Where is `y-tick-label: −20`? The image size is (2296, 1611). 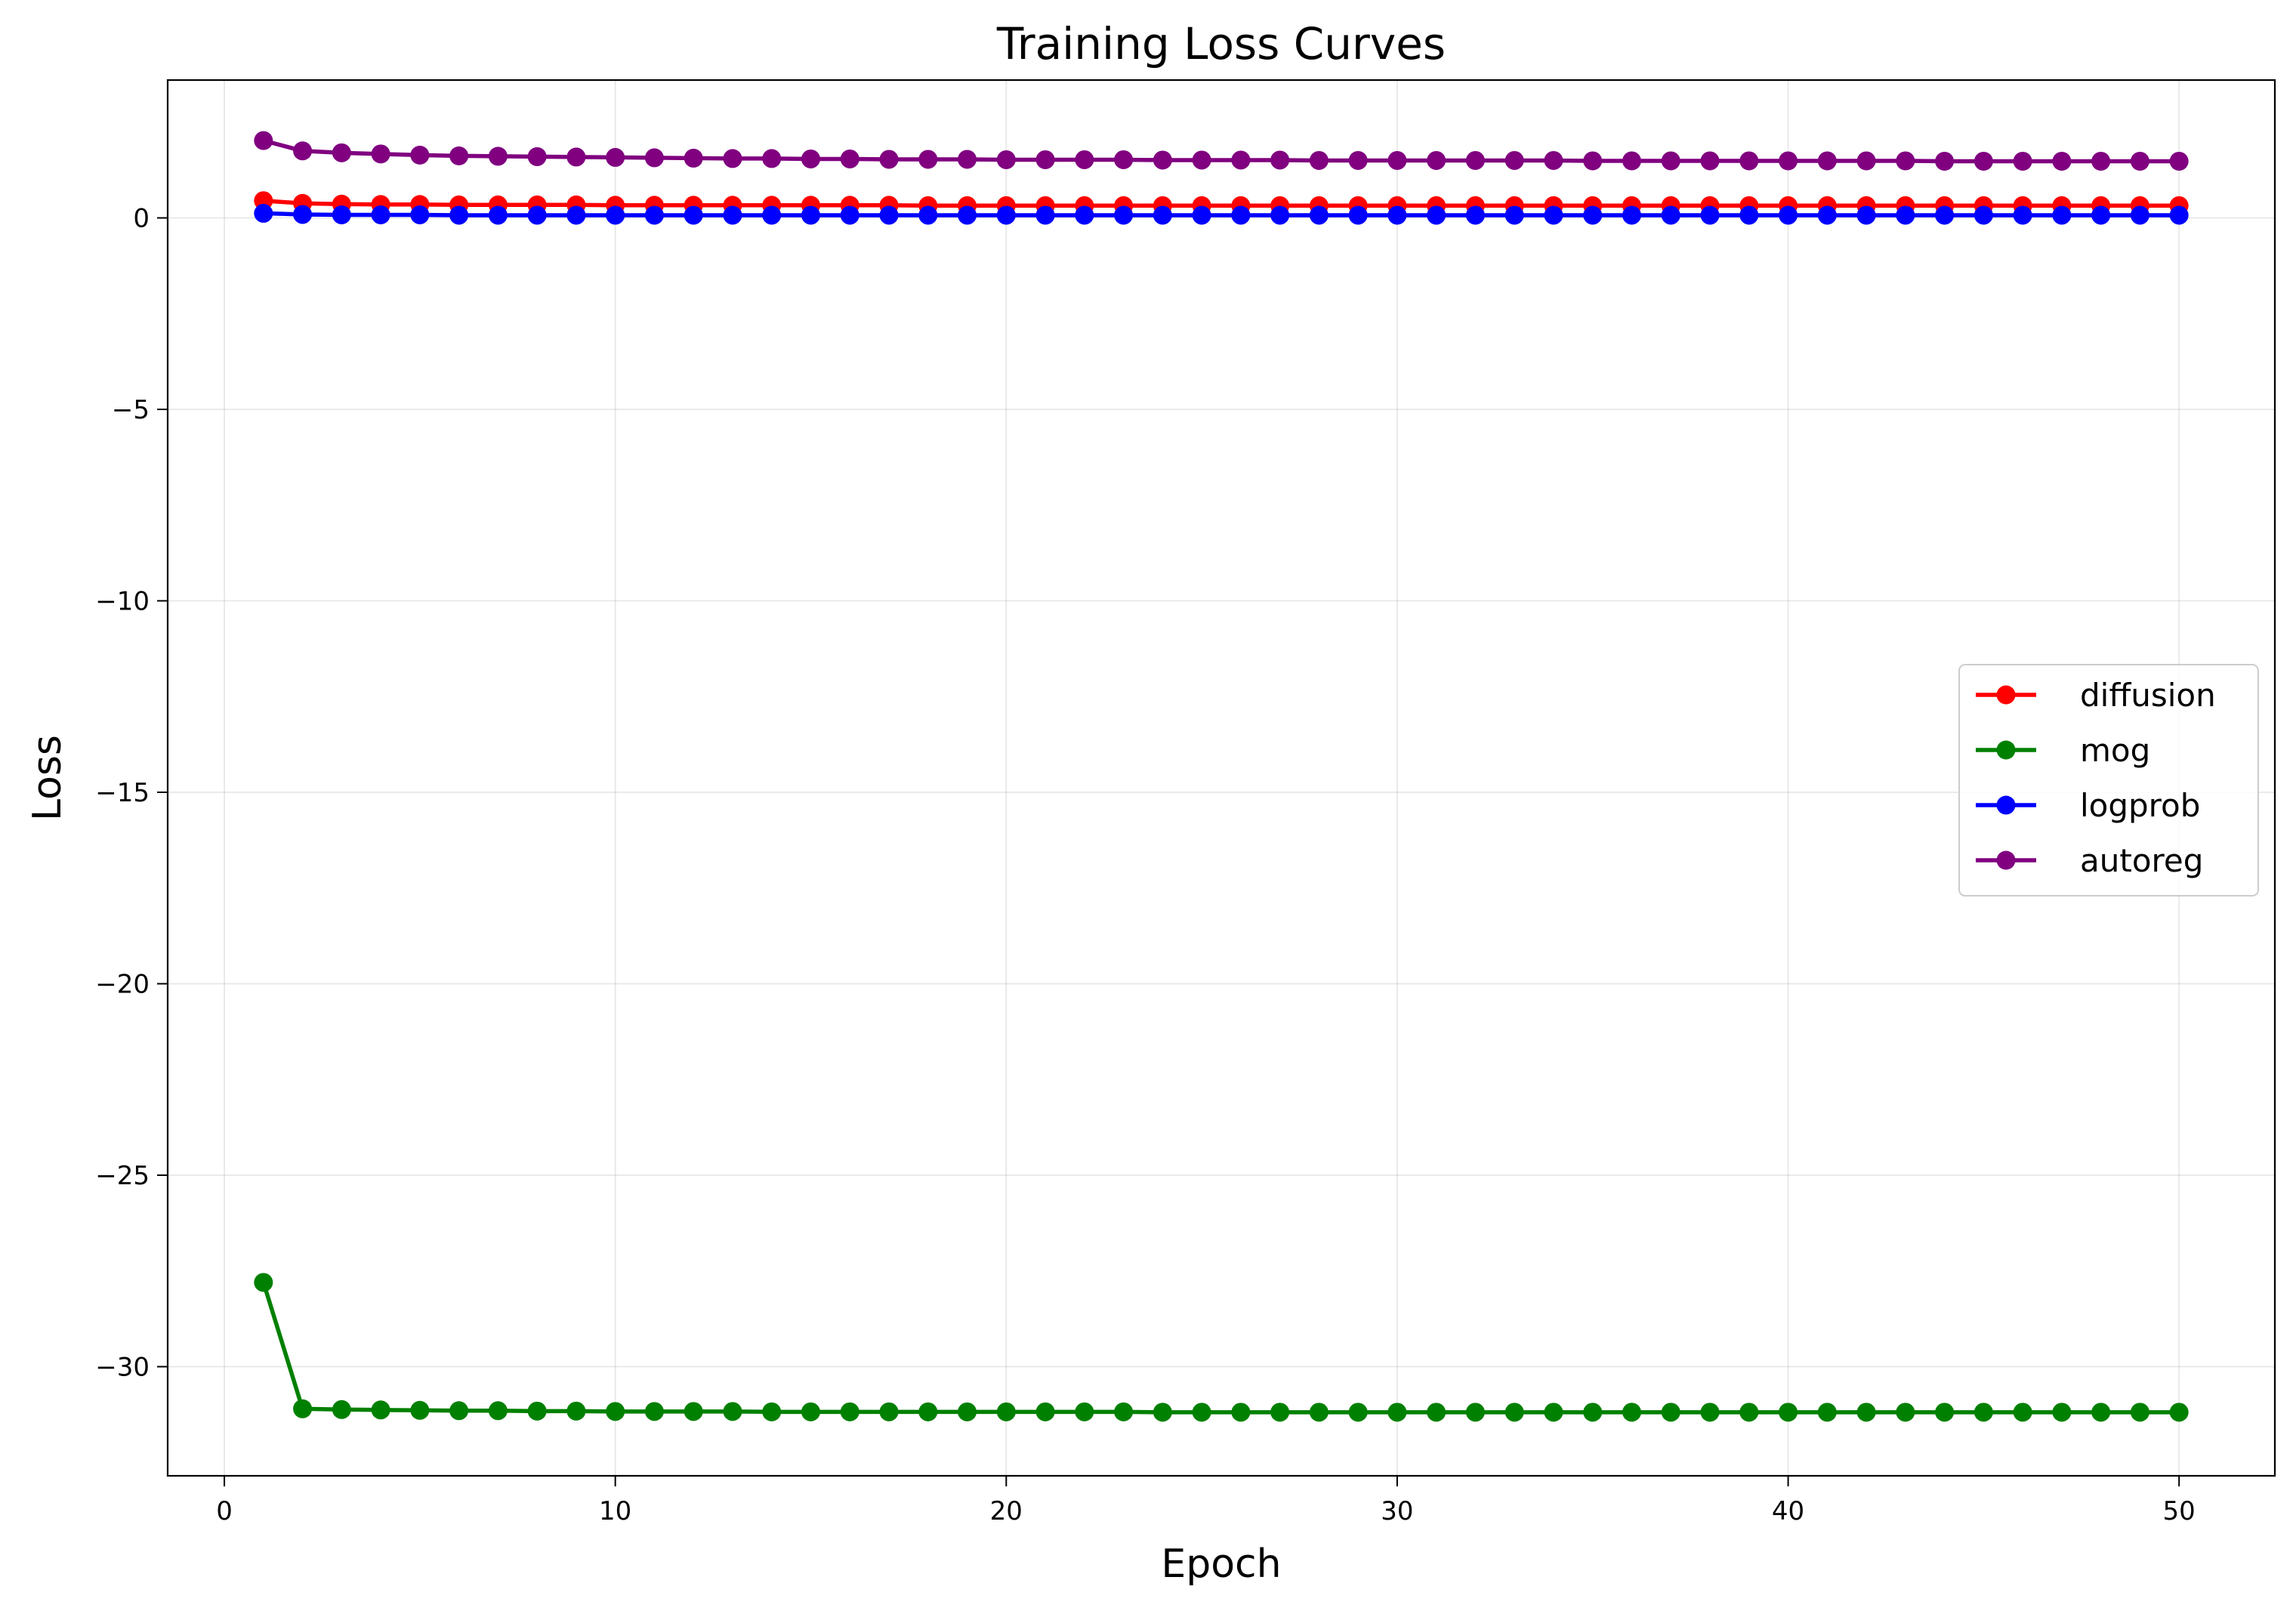
y-tick-label: −20 is located at coordinates (122, 985).